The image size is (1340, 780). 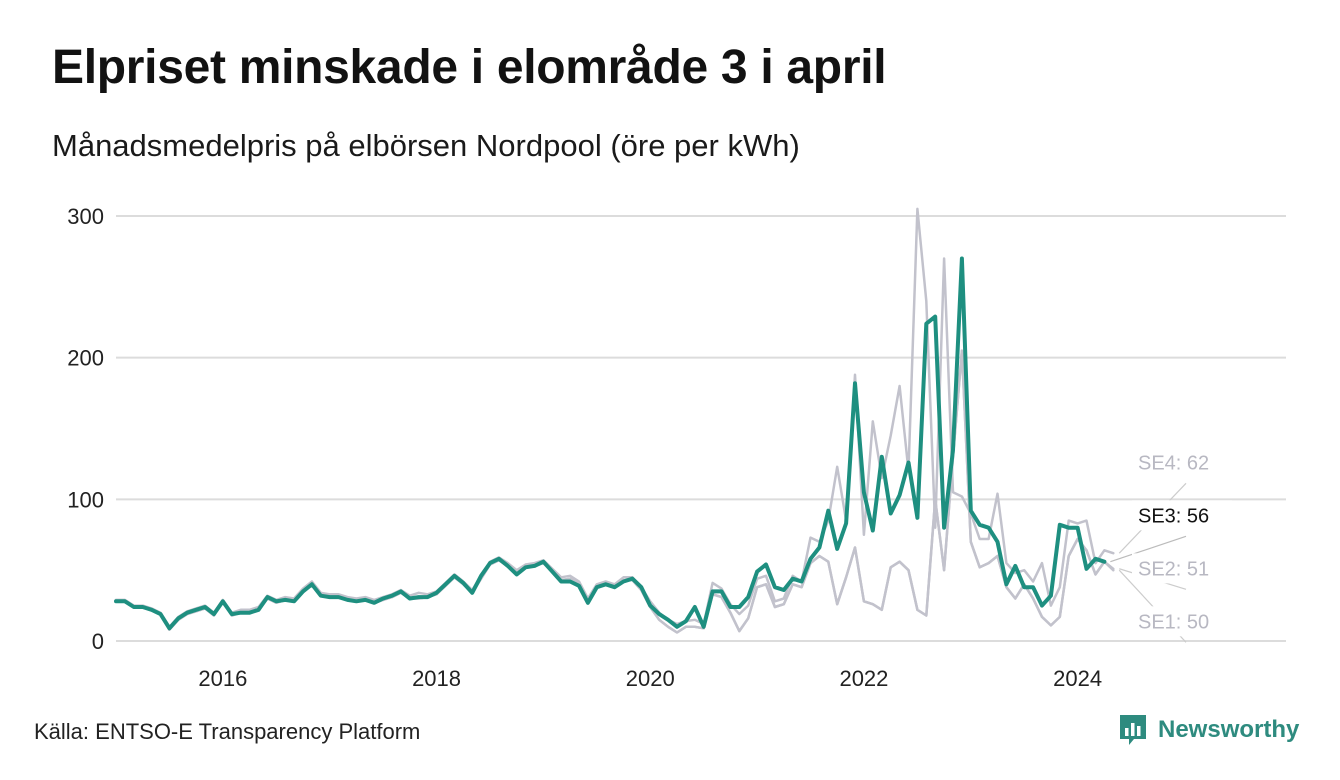 I want to click on series-end-labels: SE4: 62 SE3: 56 SE2: 51 SE1: 50, so click(x=1171, y=545).